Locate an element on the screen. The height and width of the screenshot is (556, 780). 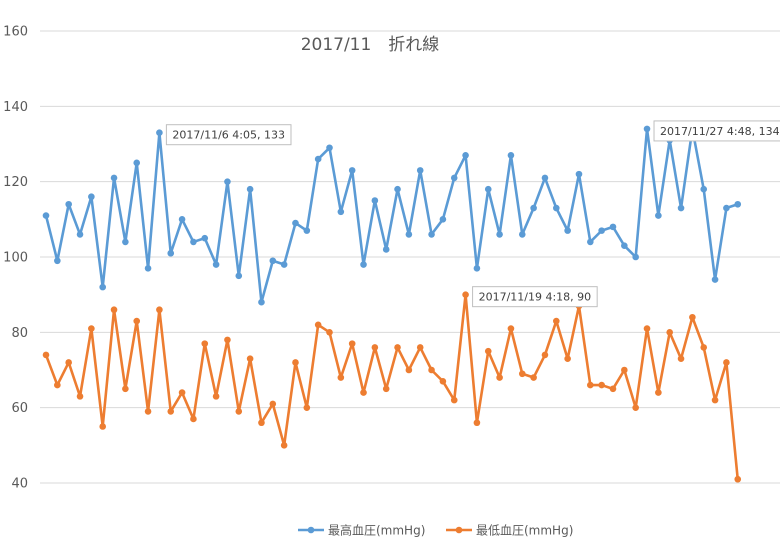
data-callout-label: 2017/11/6 4:05, 133 is located at coordinates (228, 135).